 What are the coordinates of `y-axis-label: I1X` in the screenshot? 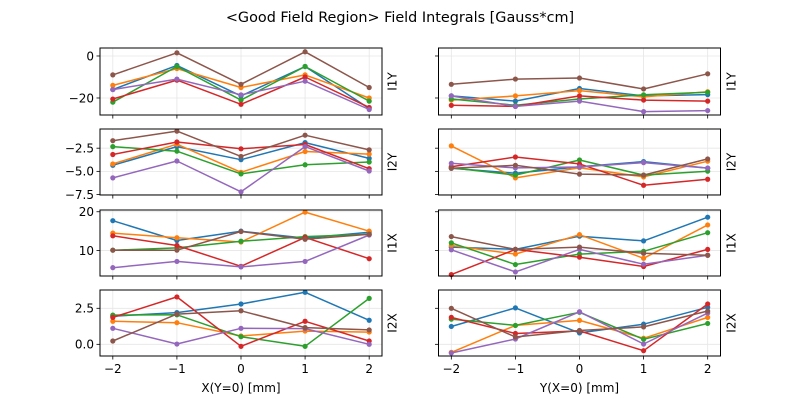 It's located at (732, 242).